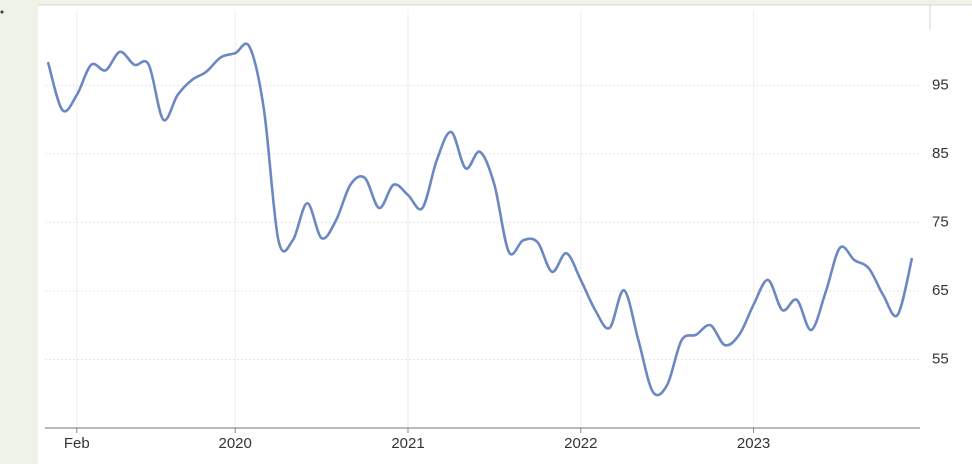 This screenshot has width=972, height=464. What do you see at coordinates (580, 443) in the screenshot?
I see `x-tick-label: 2022` at bounding box center [580, 443].